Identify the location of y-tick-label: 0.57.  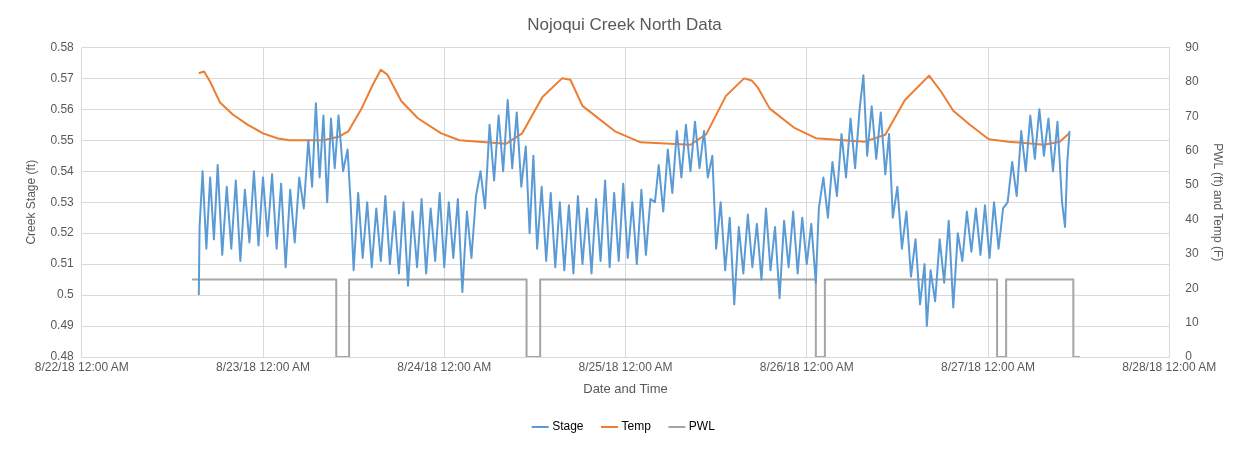
(62, 77).